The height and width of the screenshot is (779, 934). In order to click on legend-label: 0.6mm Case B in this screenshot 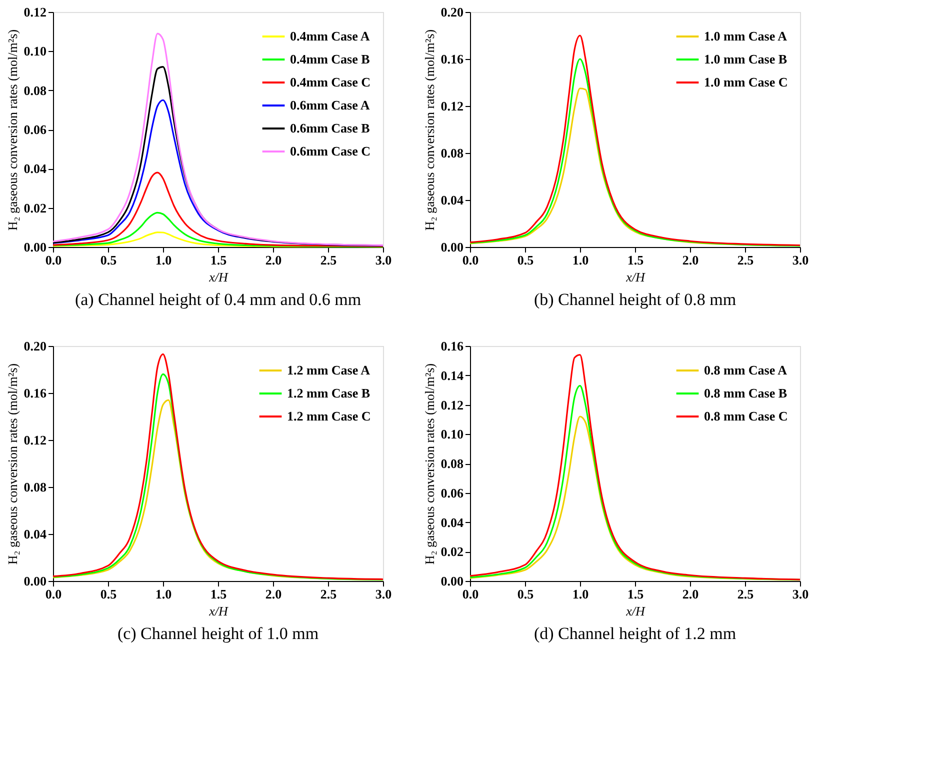, I will do `click(330, 128)`.